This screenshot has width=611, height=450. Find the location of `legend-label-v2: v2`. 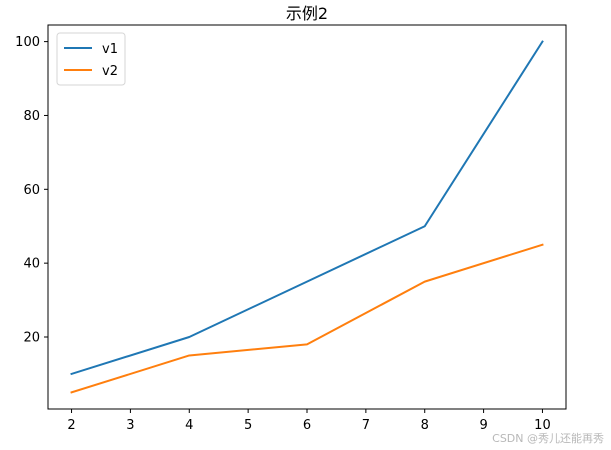

legend-label-v2: v2 is located at coordinates (110, 71).